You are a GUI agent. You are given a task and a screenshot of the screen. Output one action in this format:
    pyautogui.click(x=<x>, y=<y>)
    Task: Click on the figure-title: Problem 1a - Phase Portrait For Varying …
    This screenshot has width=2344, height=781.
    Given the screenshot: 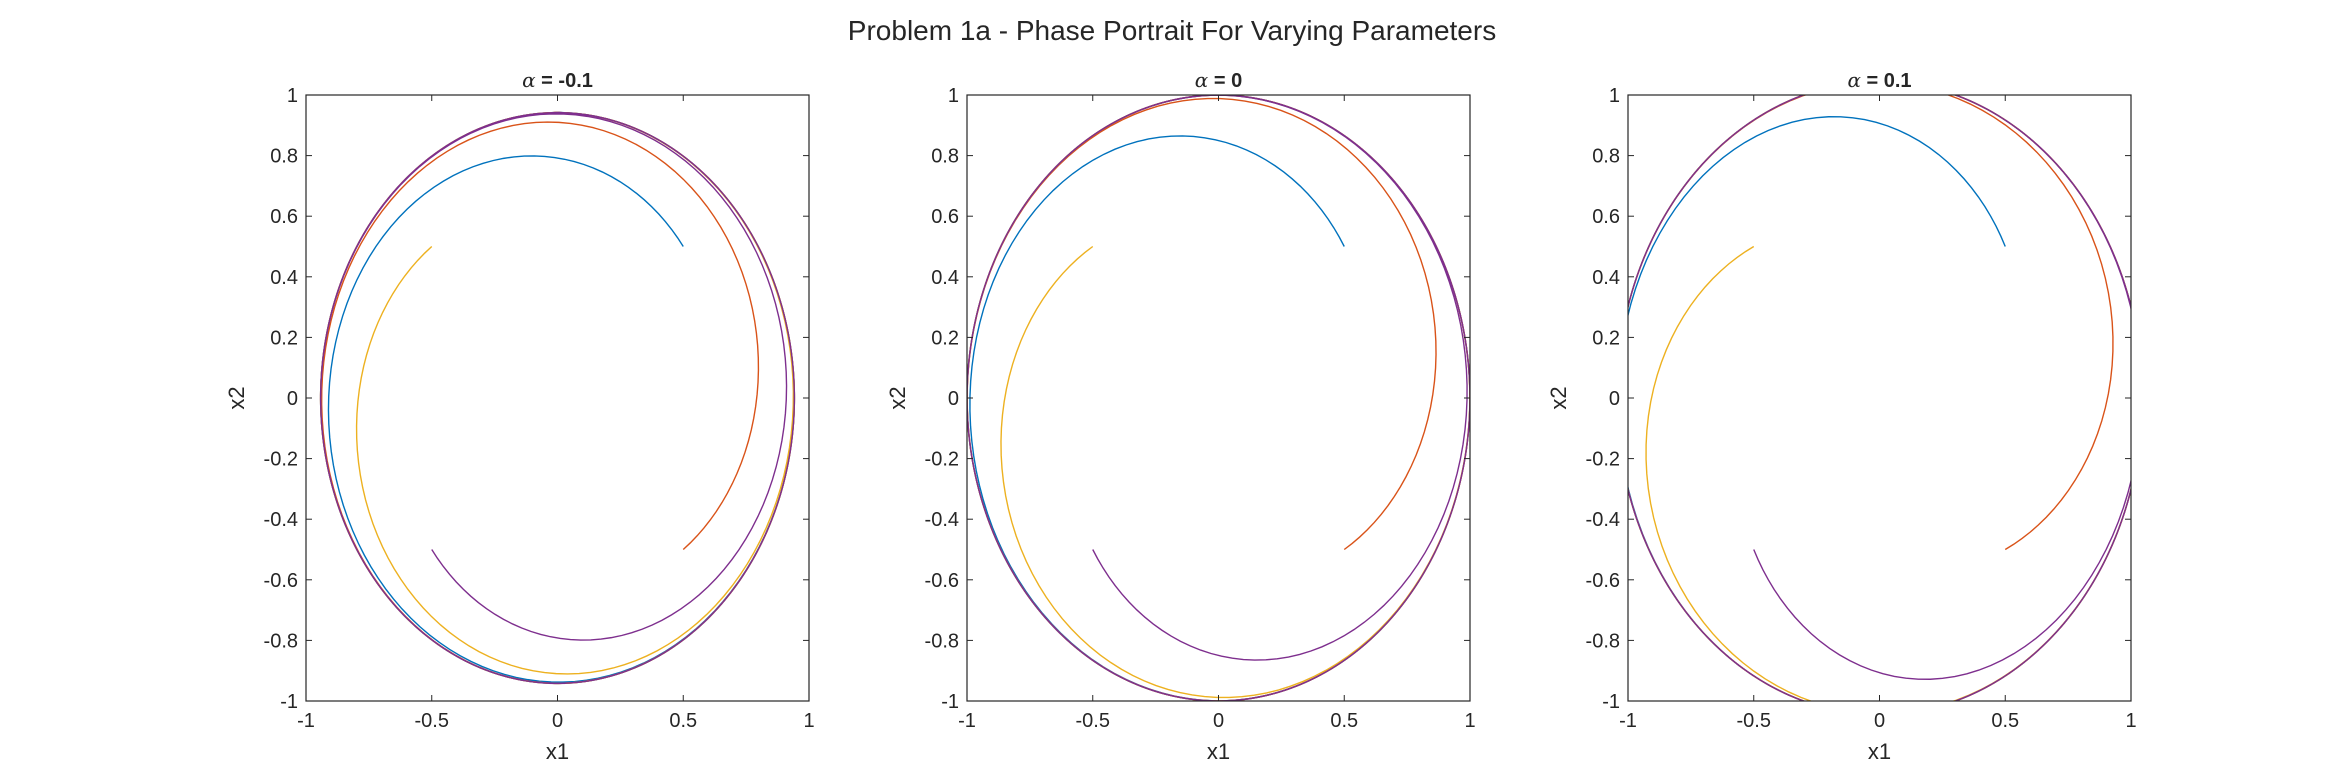 What is the action you would take?
    pyautogui.click(x=1172, y=30)
    